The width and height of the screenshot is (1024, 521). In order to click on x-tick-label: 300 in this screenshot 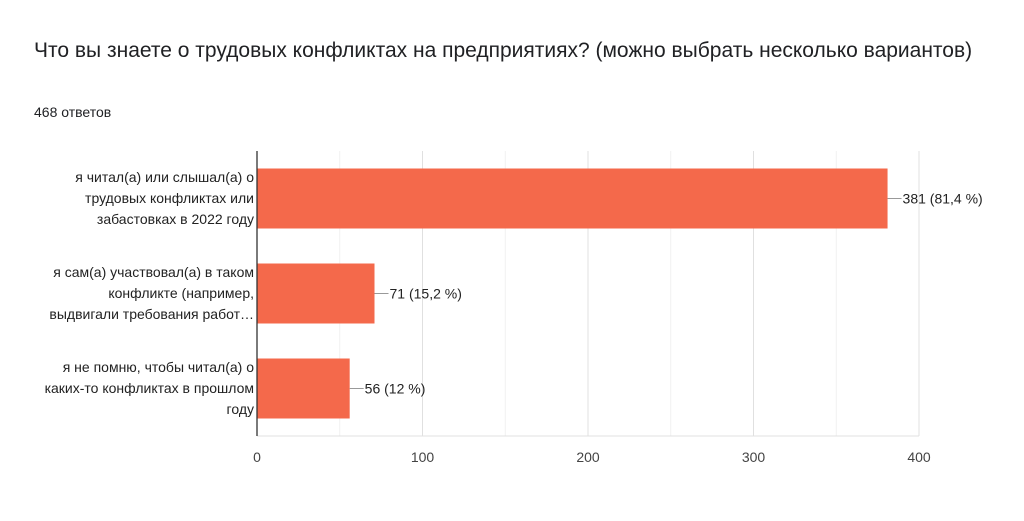, I will do `click(754, 457)`.